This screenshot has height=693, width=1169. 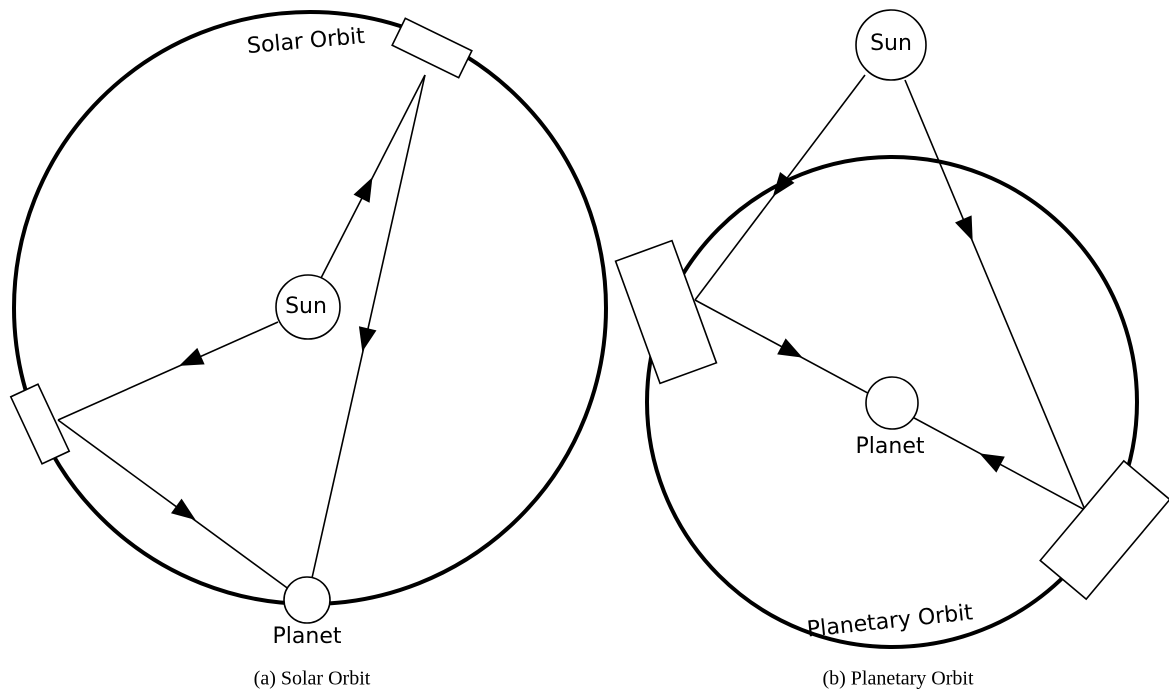 What do you see at coordinates (898, 679) in the screenshot?
I see `caption: (b) Planetary Orbit` at bounding box center [898, 679].